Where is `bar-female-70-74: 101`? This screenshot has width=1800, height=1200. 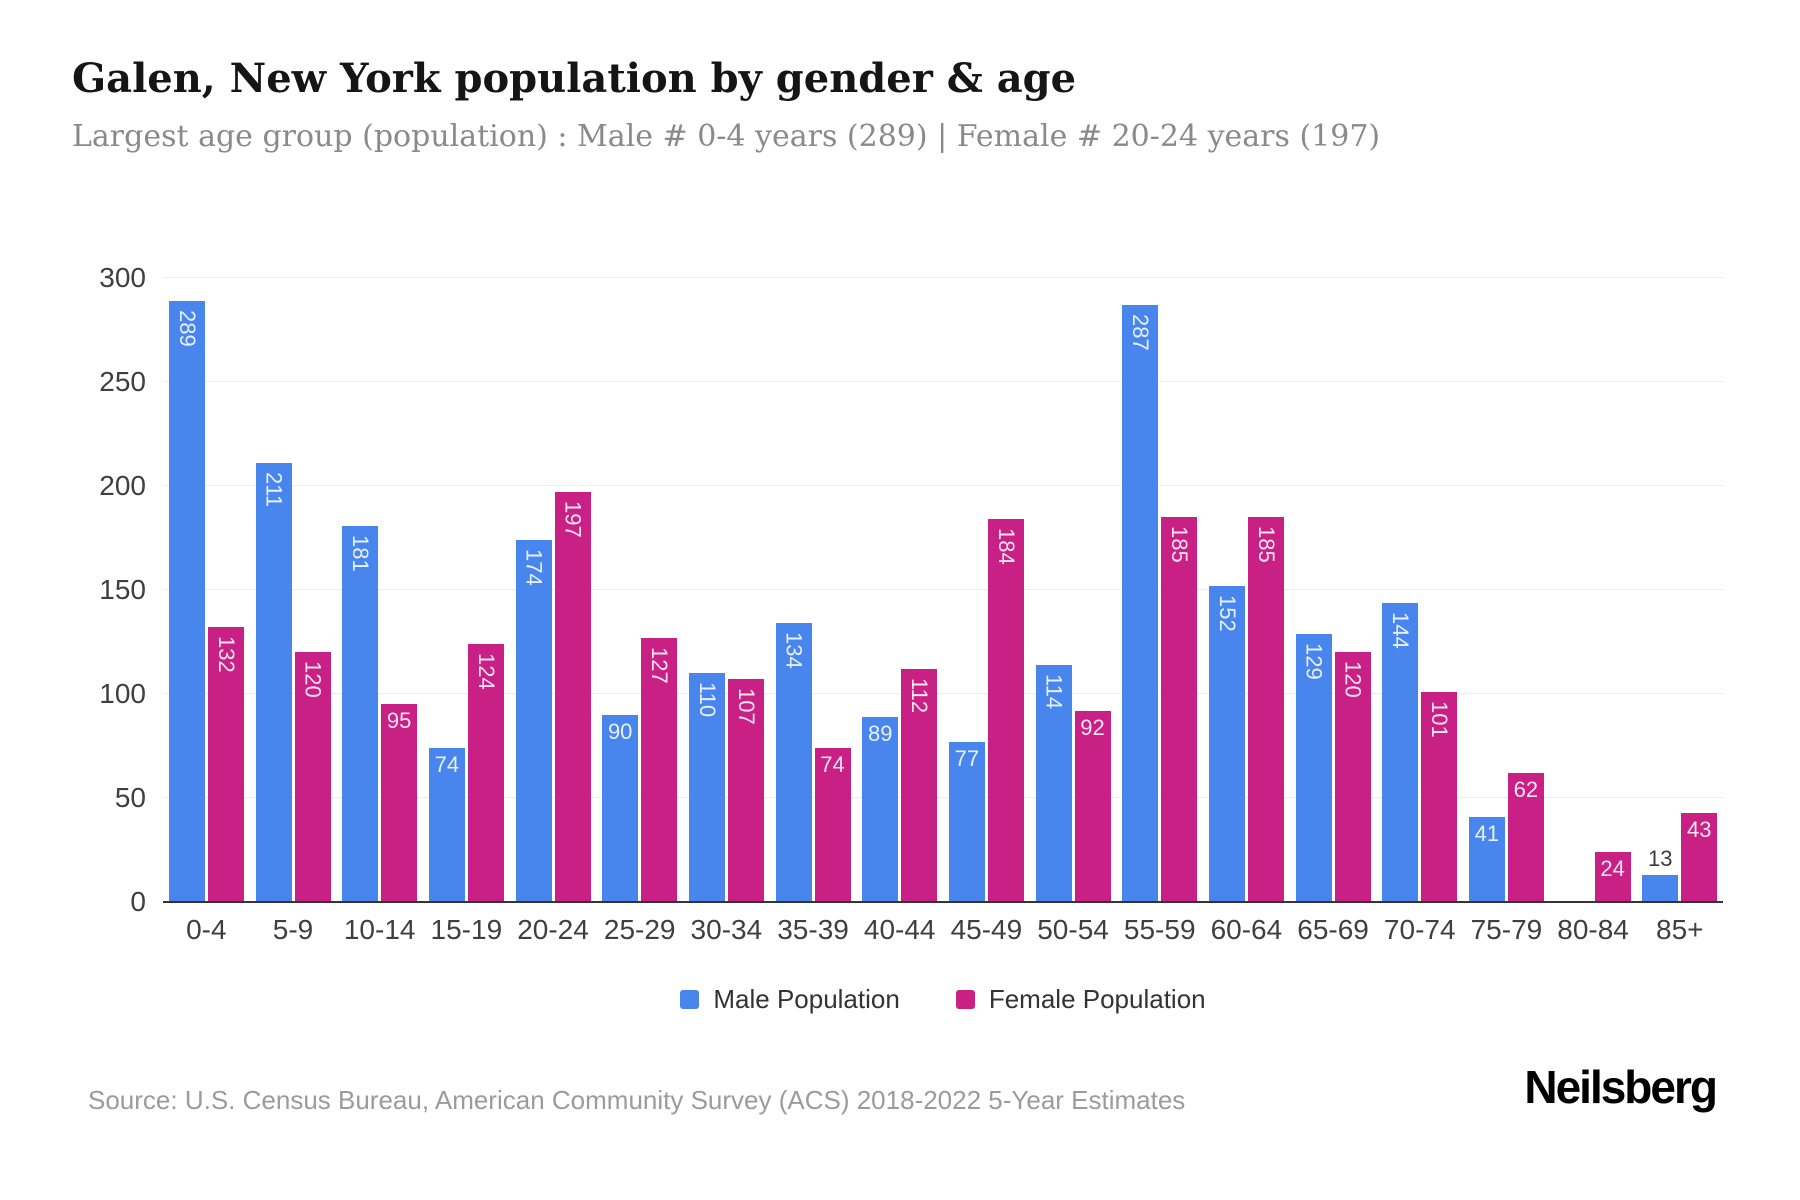 bar-female-70-74: 101 is located at coordinates (1439, 796).